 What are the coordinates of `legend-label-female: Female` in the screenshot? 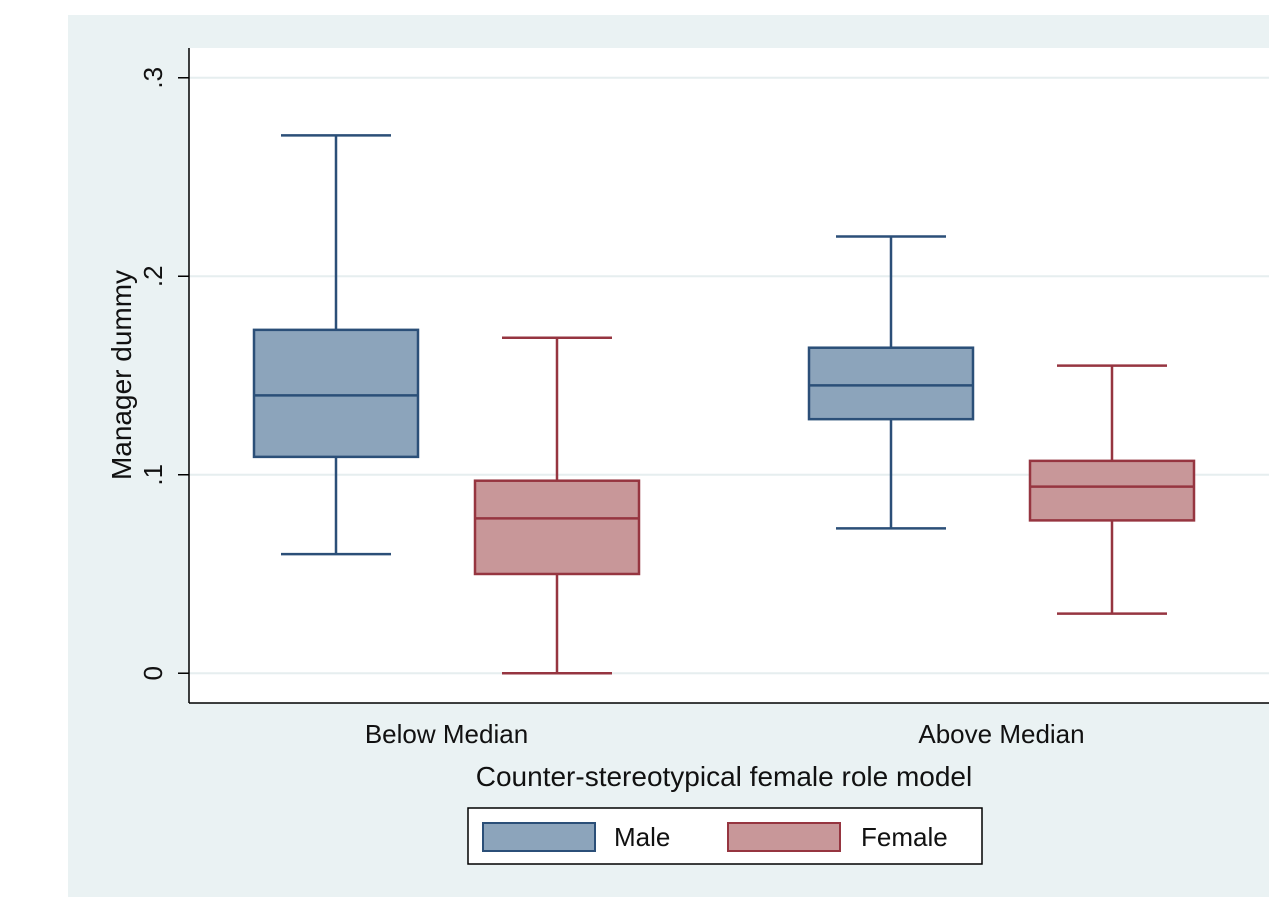 It's located at (904, 837).